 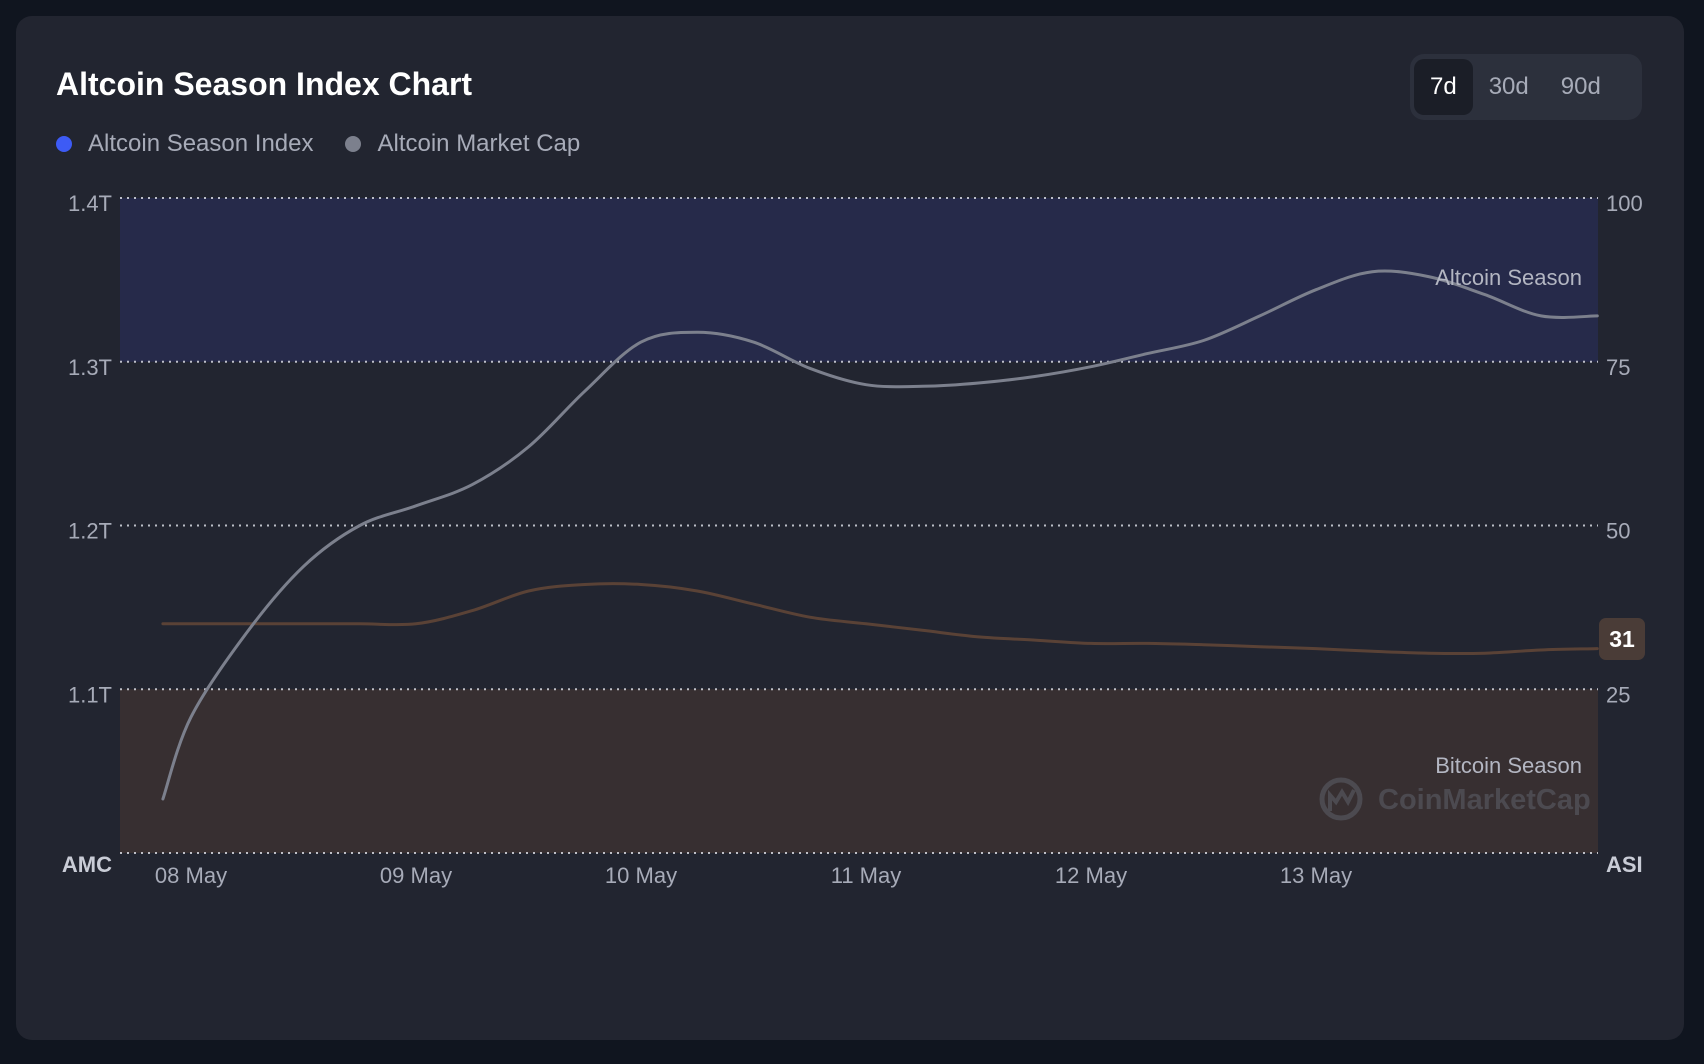 What do you see at coordinates (866, 875) in the screenshot?
I see `x-axis-tick: 11 May` at bounding box center [866, 875].